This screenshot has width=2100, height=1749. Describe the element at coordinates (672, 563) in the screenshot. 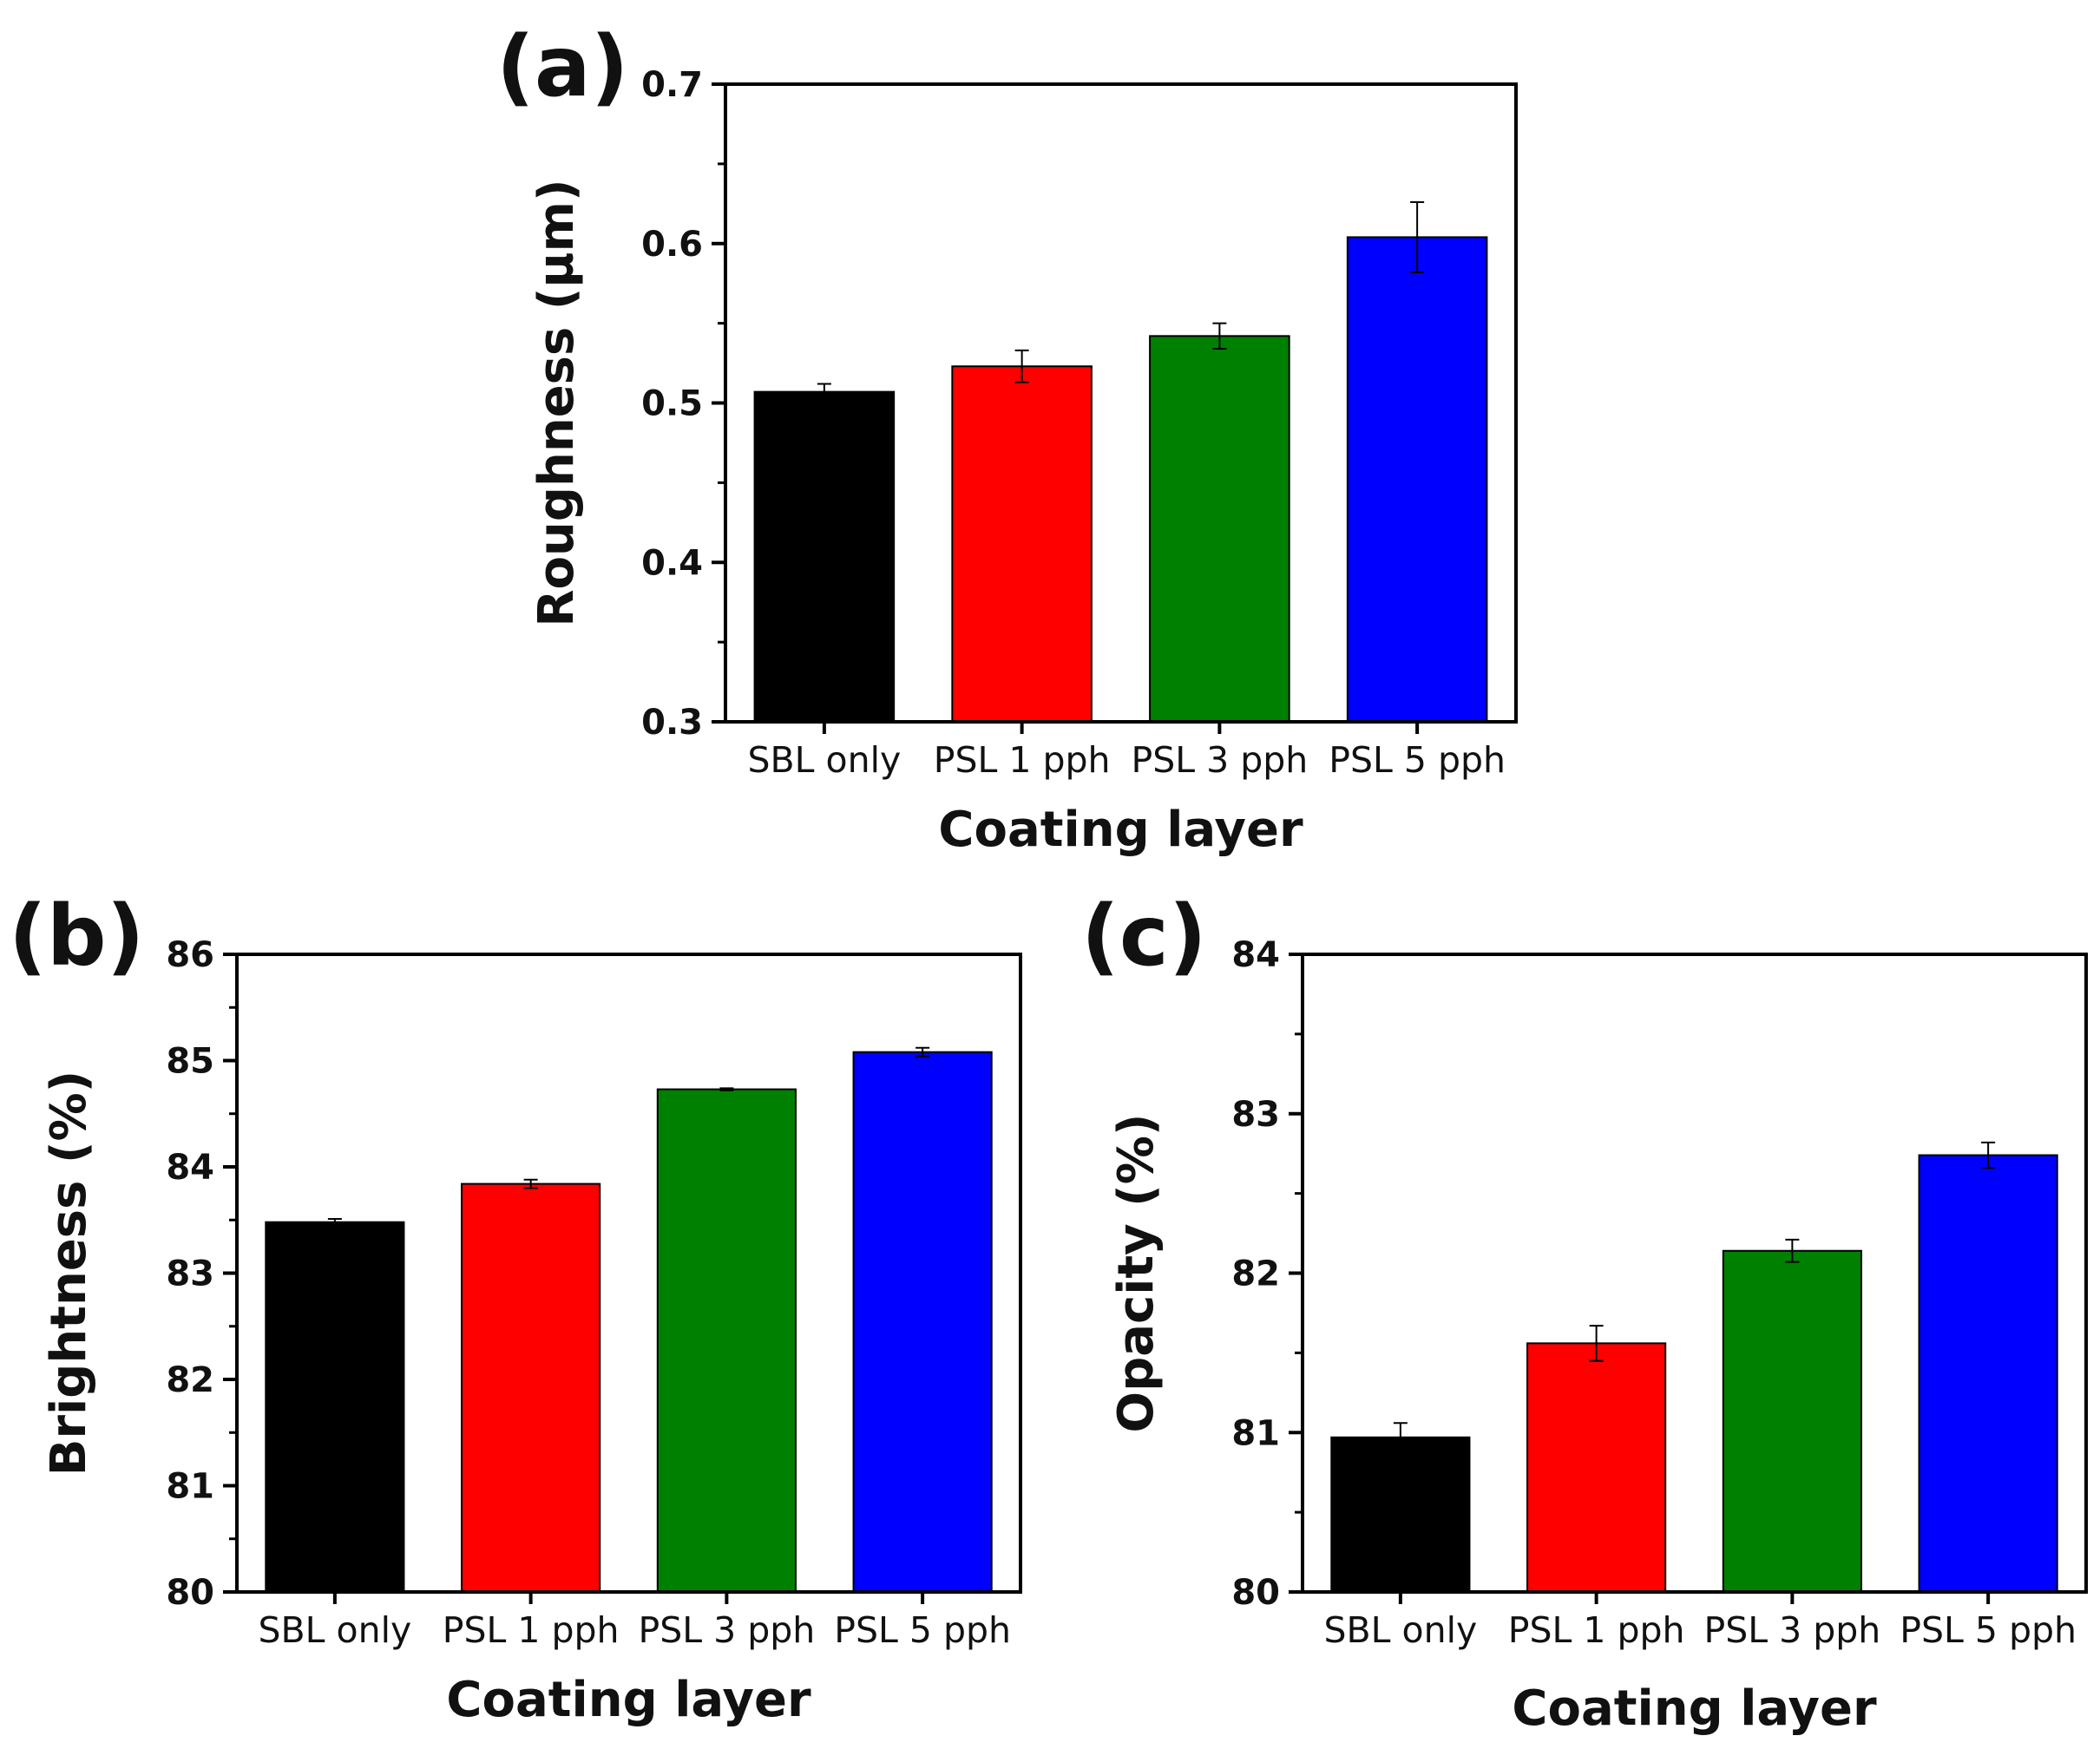

I see `y-tick-label: 0.4` at that location.